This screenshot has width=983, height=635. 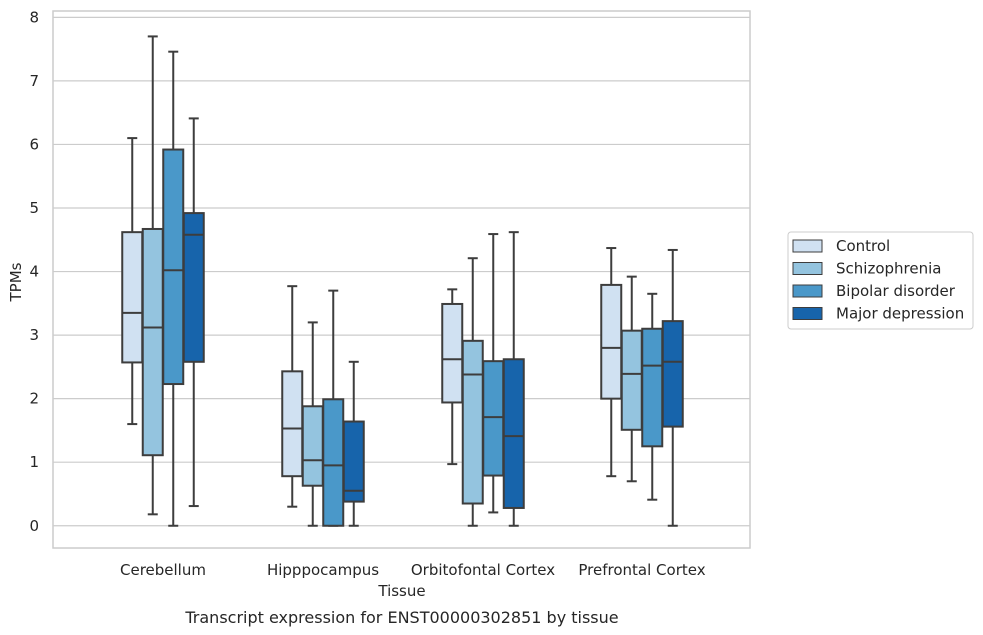 What do you see at coordinates (483, 570) in the screenshot?
I see `x-tick-label: Orbitofontal Cortex` at bounding box center [483, 570].